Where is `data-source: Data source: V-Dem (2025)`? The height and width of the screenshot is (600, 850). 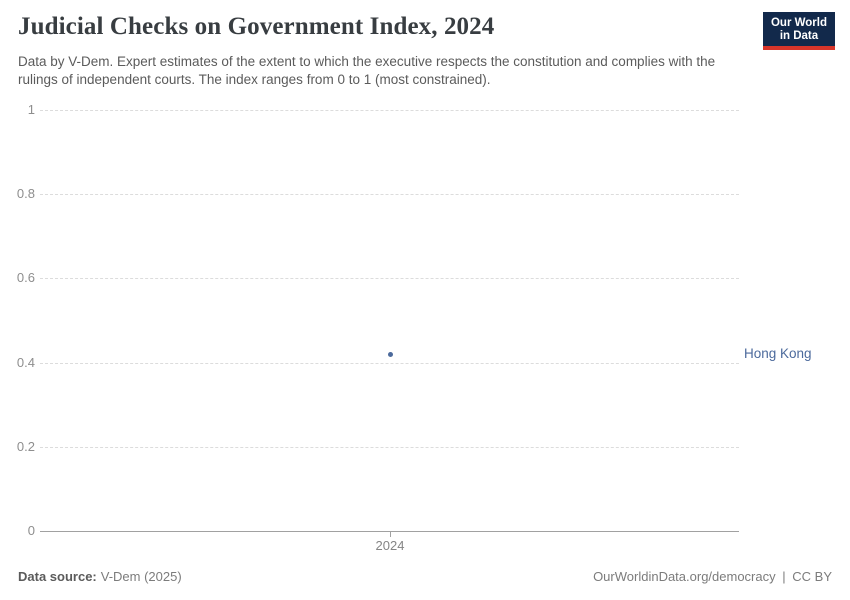 data-source: Data source: V-Dem (2025) is located at coordinates (100, 576).